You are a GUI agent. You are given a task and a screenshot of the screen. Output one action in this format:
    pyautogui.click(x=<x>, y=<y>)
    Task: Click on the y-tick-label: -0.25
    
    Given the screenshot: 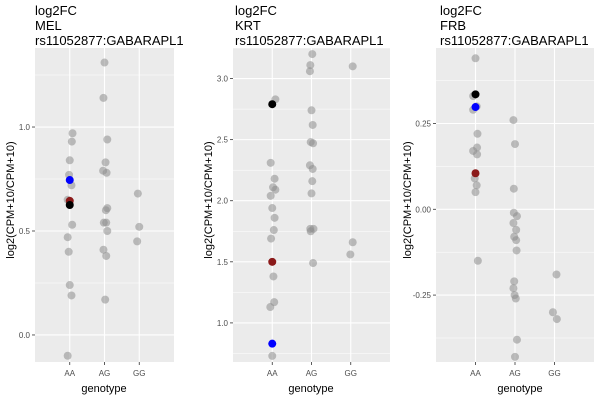 What is the action you would take?
    pyautogui.click(x=422, y=295)
    